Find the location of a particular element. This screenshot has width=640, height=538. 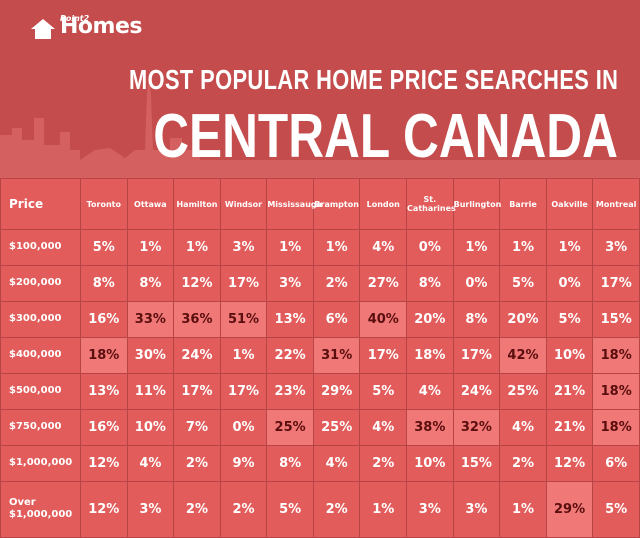

table-row: $1,000,000 12% 4% 2% 9% 8% 4% 2% 10% 15% 2% 12% 6% is located at coordinates (320, 463).